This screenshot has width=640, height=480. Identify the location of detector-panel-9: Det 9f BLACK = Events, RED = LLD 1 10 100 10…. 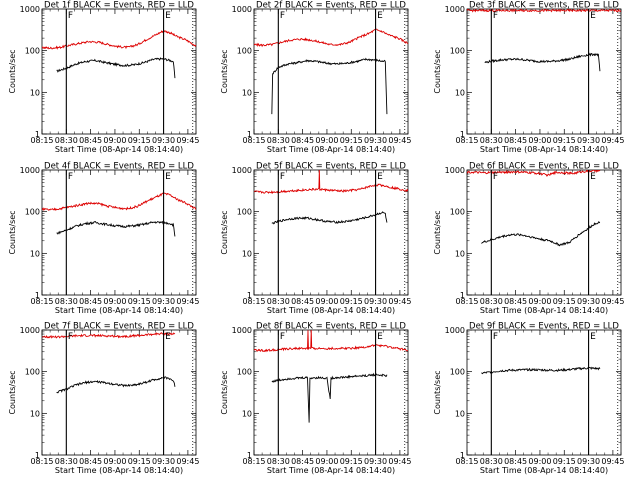
(528, 399).